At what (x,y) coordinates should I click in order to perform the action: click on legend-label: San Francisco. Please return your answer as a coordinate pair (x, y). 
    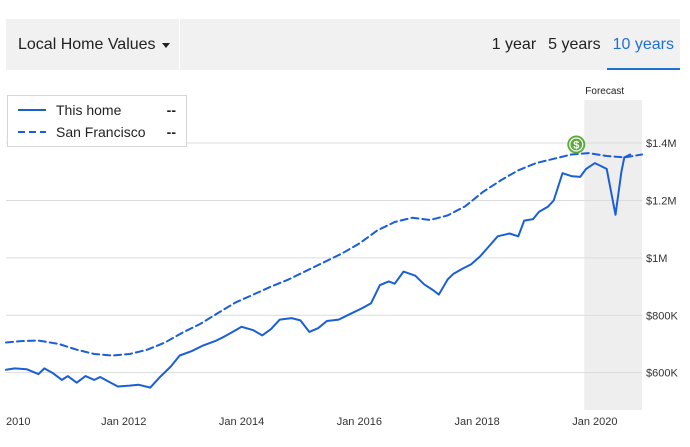
    Looking at the image, I should click on (101, 132).